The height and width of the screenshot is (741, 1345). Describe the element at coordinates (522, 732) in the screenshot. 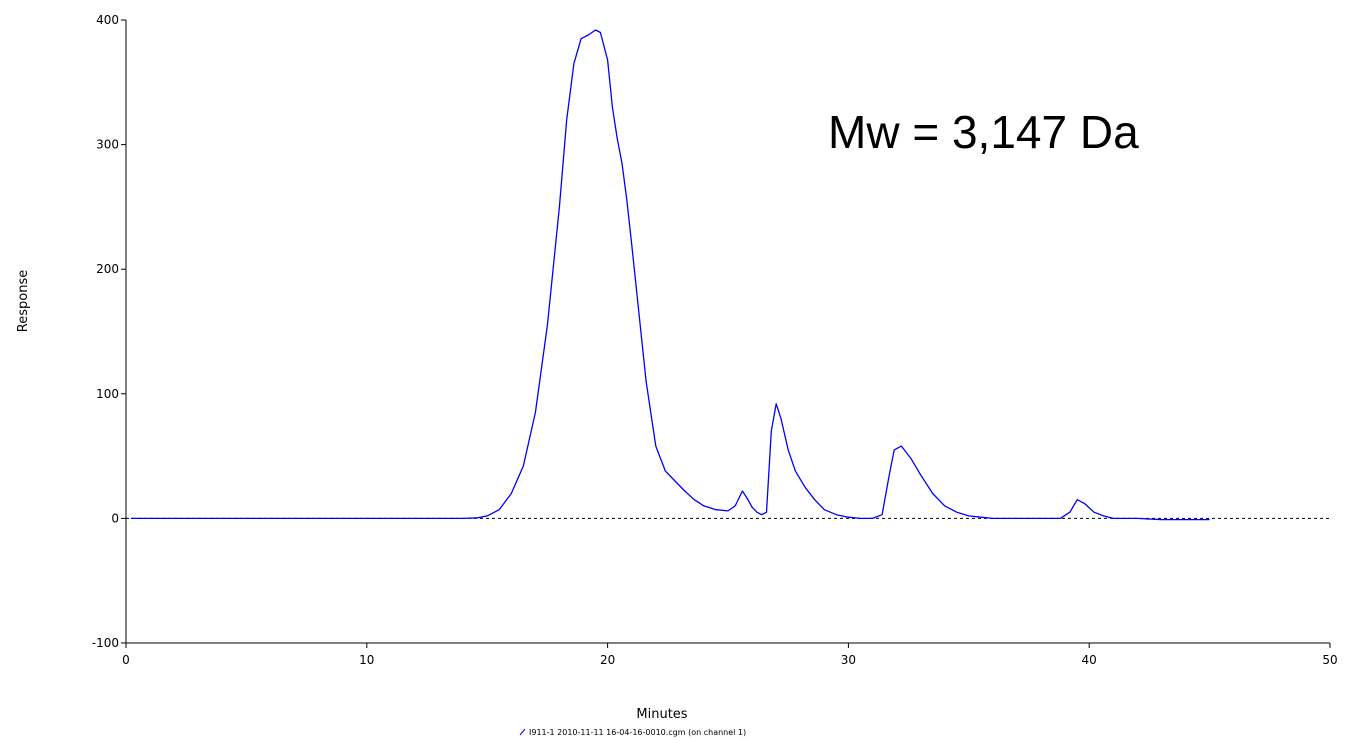

I see `legend-swatch` at that location.